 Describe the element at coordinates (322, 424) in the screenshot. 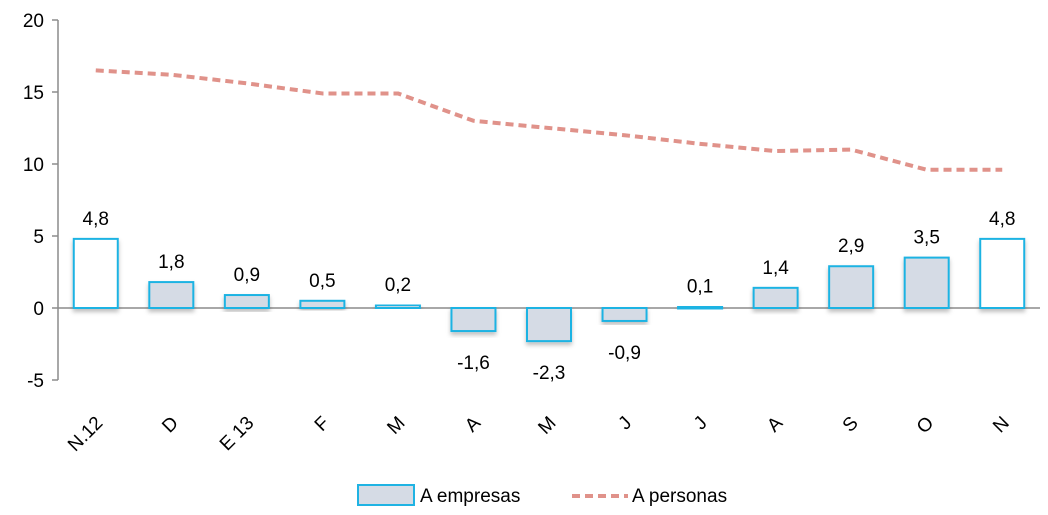

I see `x-tick-label: F` at that location.